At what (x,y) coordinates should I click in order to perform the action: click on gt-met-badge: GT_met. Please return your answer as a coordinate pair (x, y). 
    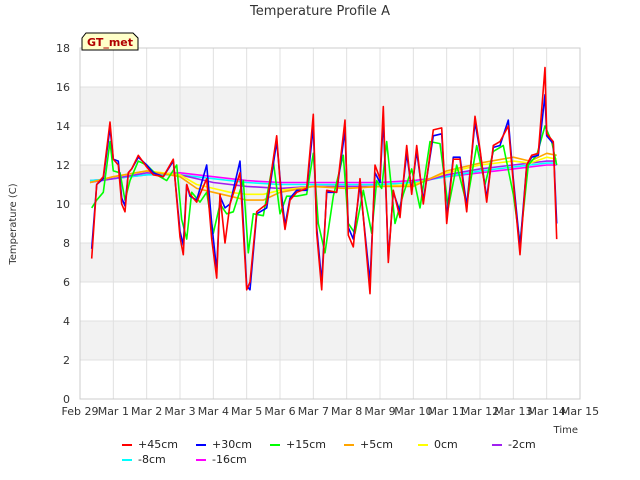
    Looking at the image, I should click on (110, 41).